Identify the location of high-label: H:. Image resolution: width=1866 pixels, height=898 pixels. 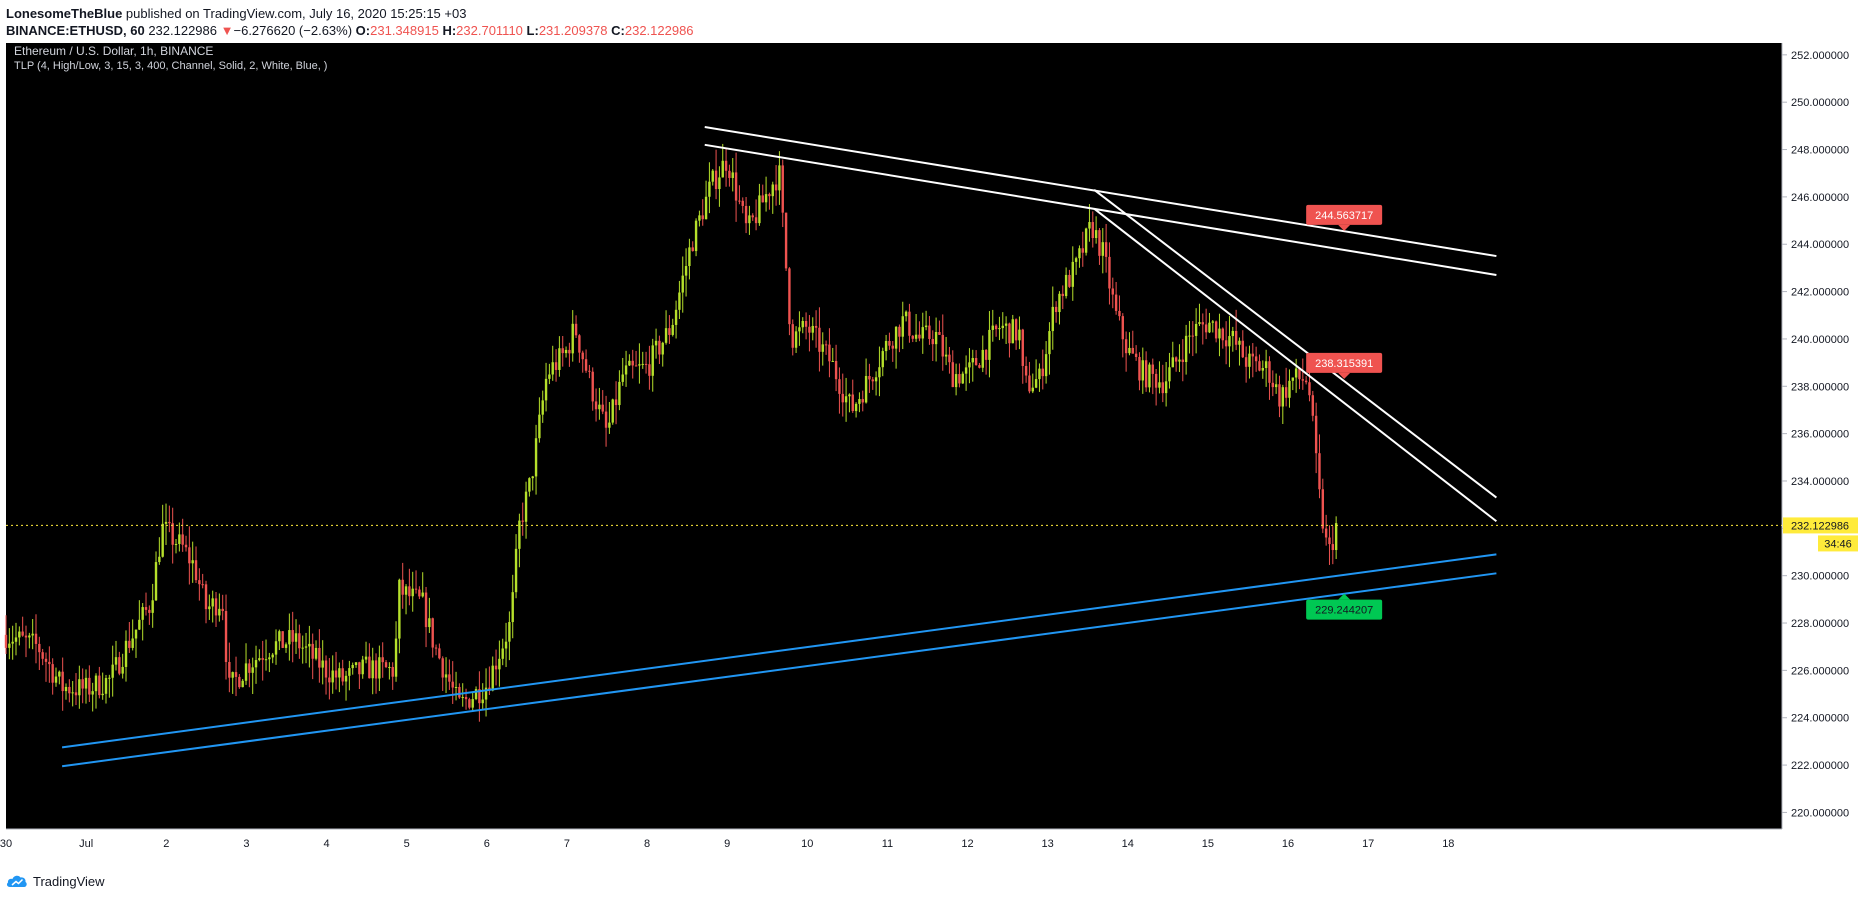
(449, 30).